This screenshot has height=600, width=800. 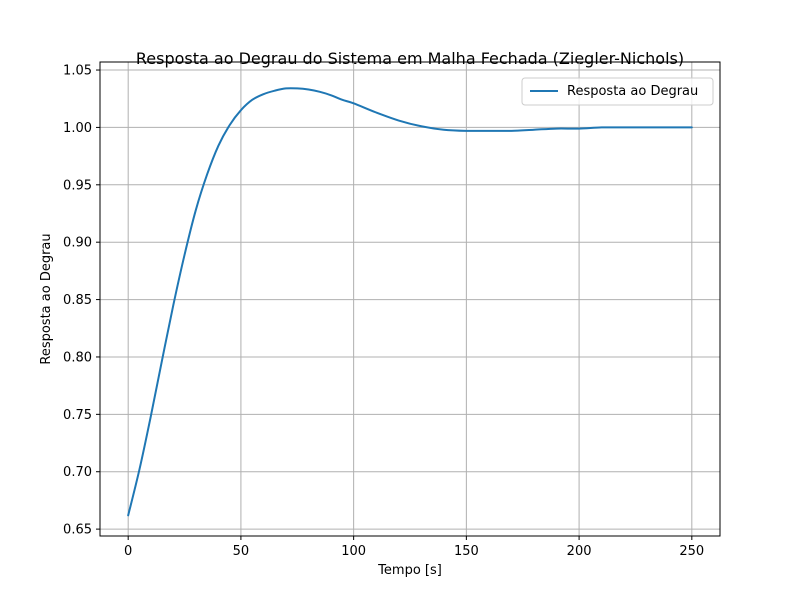 What do you see at coordinates (77, 243) in the screenshot?
I see `y-tick-label: 0.90` at bounding box center [77, 243].